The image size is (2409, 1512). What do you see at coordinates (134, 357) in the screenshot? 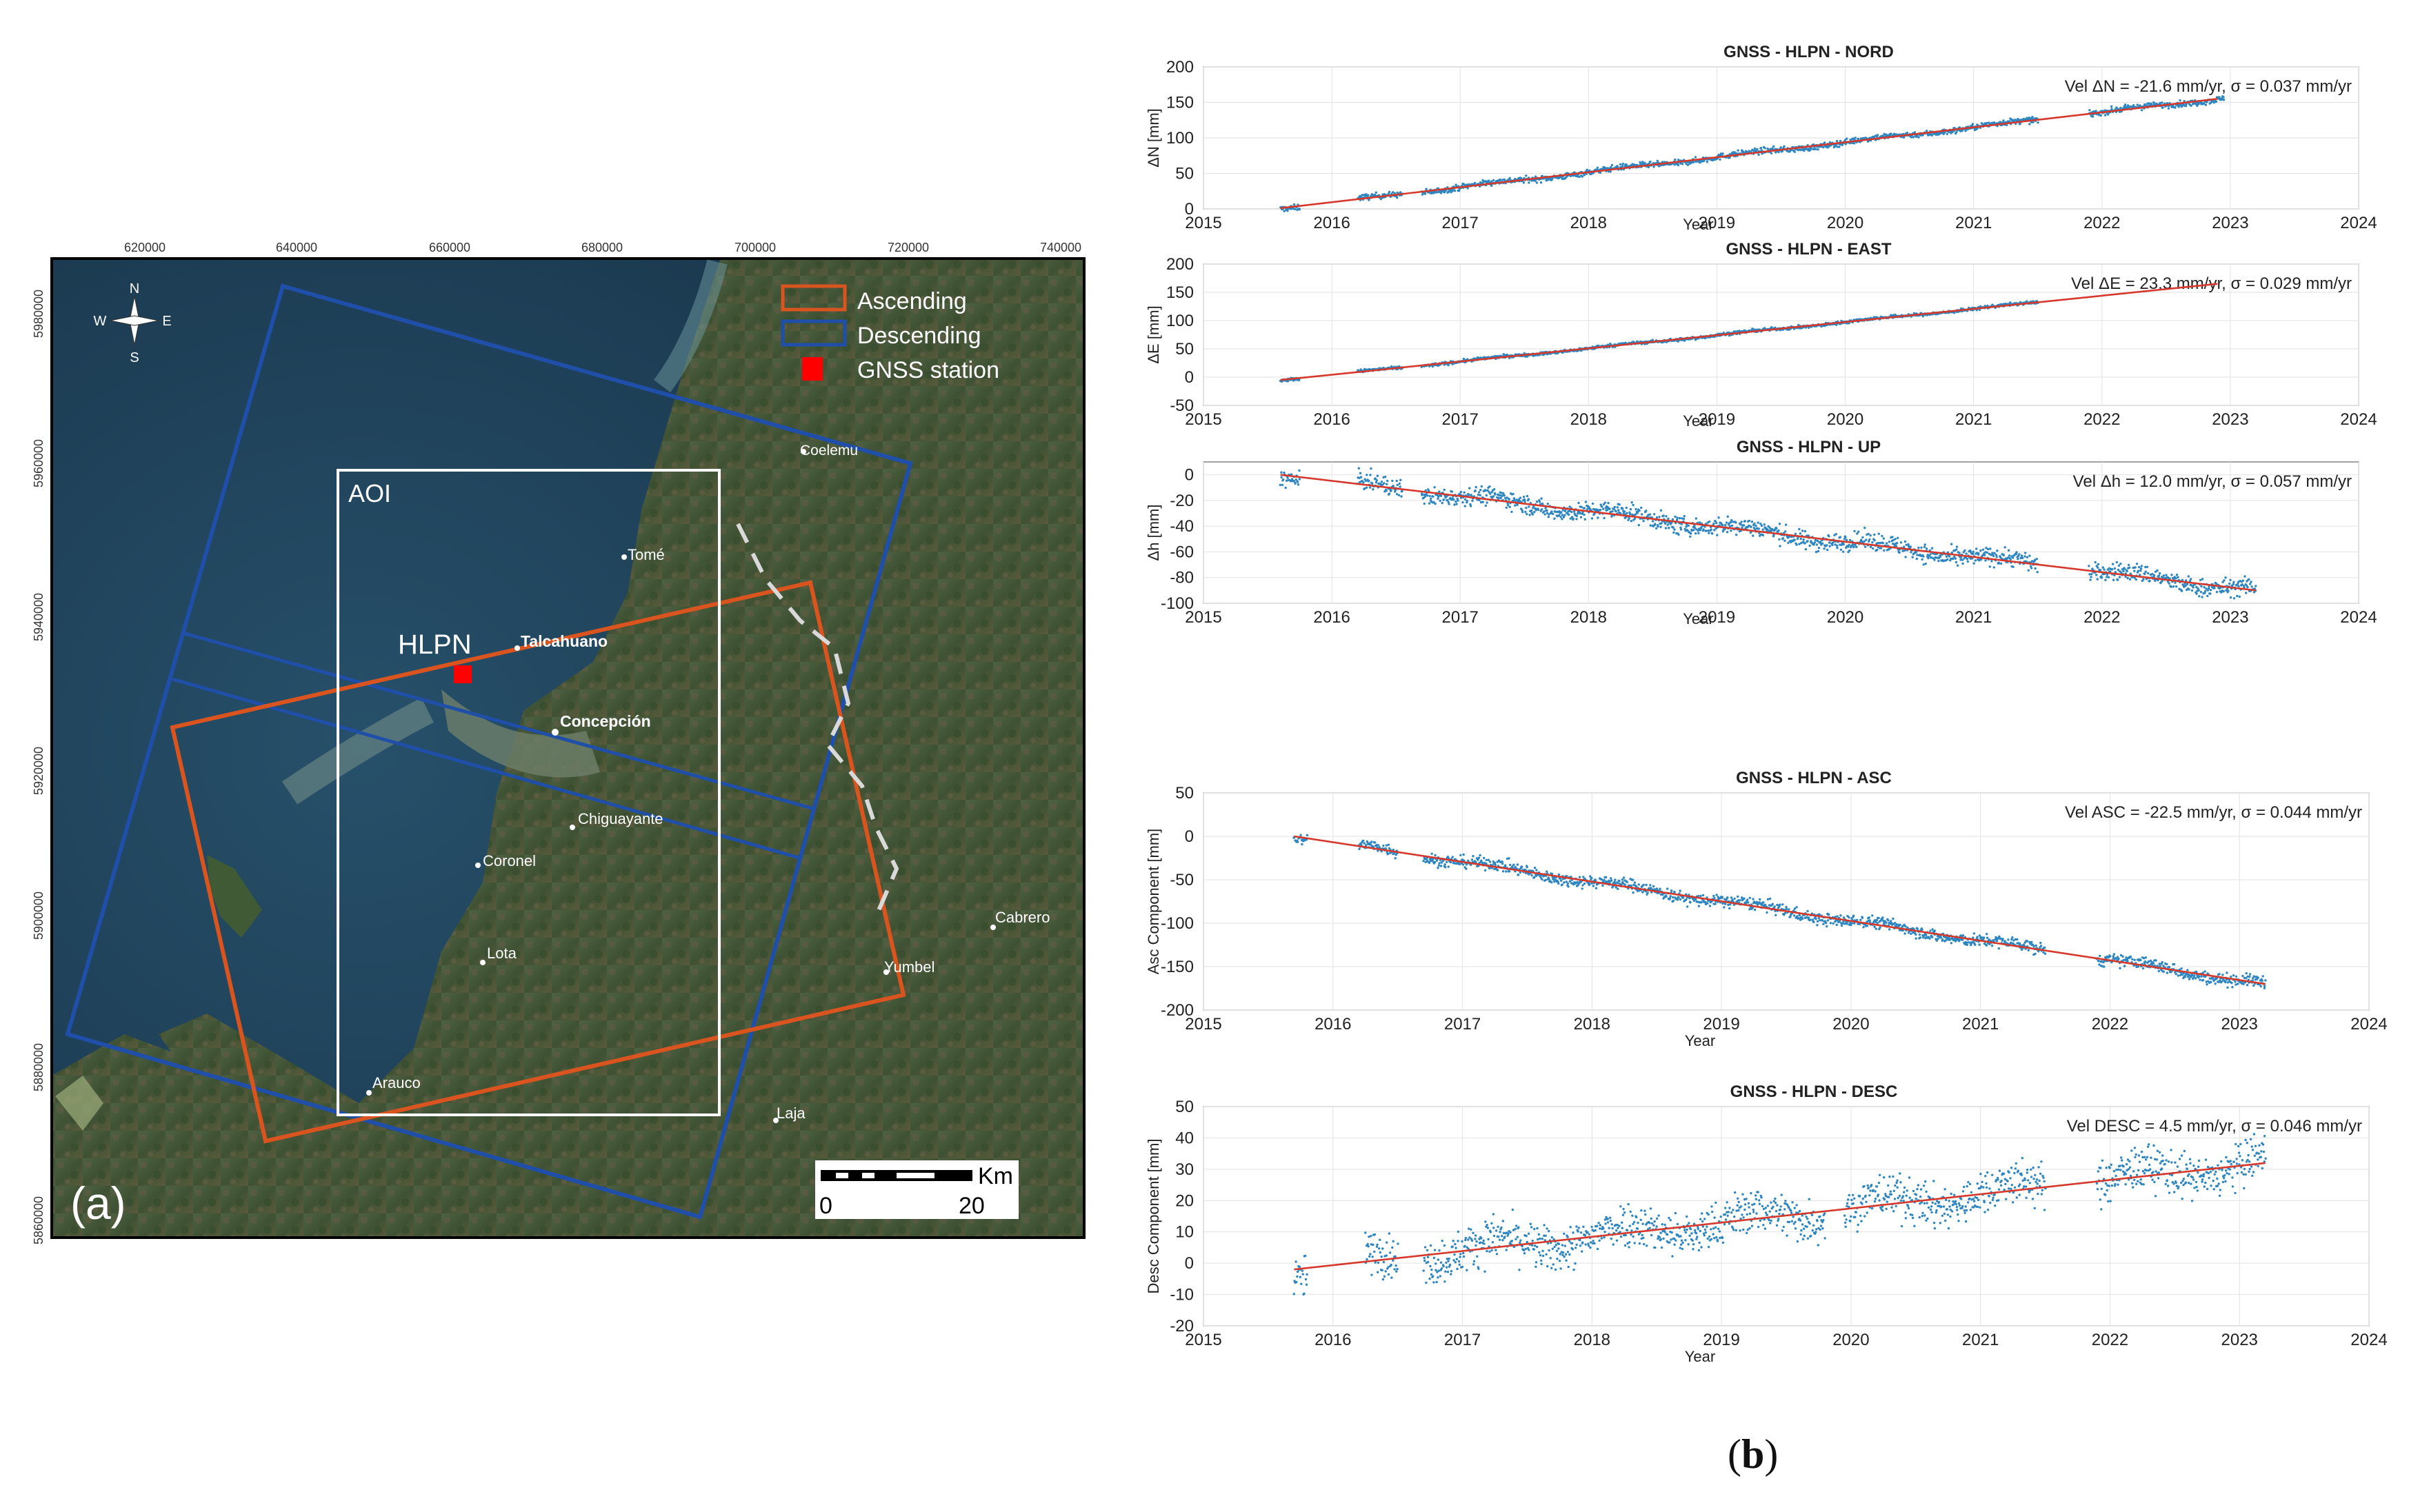
I see `compass-s: S` at bounding box center [134, 357].